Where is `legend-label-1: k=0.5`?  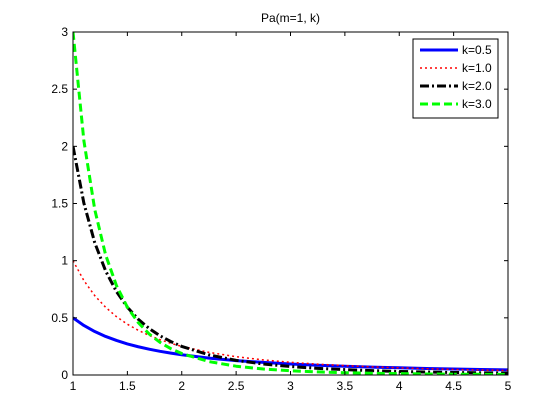
legend-label-1: k=0.5 is located at coordinates (477, 50).